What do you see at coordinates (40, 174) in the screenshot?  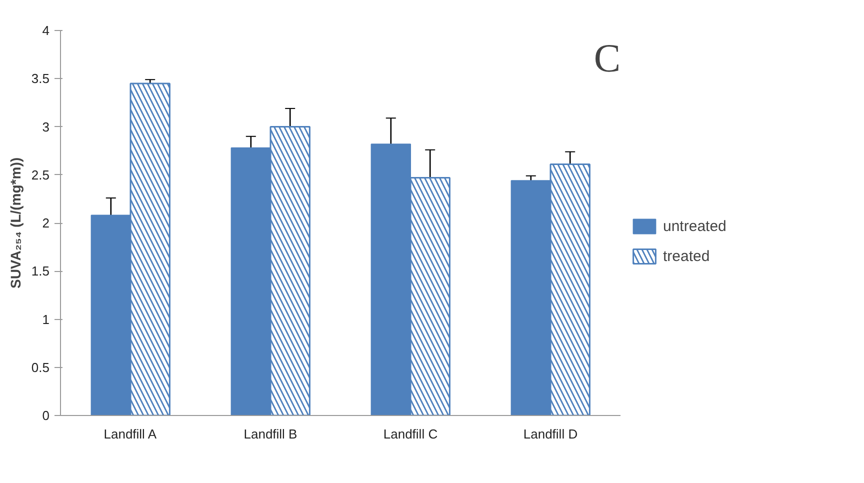 I see `y-tick-label: 2.5` at bounding box center [40, 174].